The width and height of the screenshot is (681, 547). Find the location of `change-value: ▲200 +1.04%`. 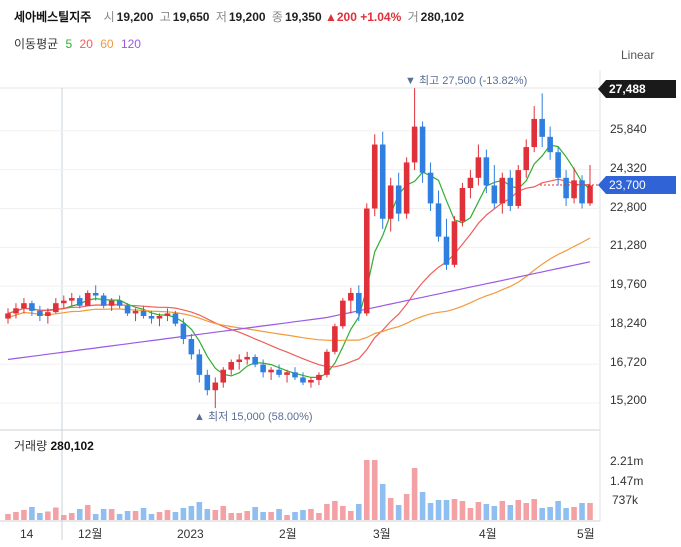

change-value: ▲200 +1.04% is located at coordinates (363, 17).